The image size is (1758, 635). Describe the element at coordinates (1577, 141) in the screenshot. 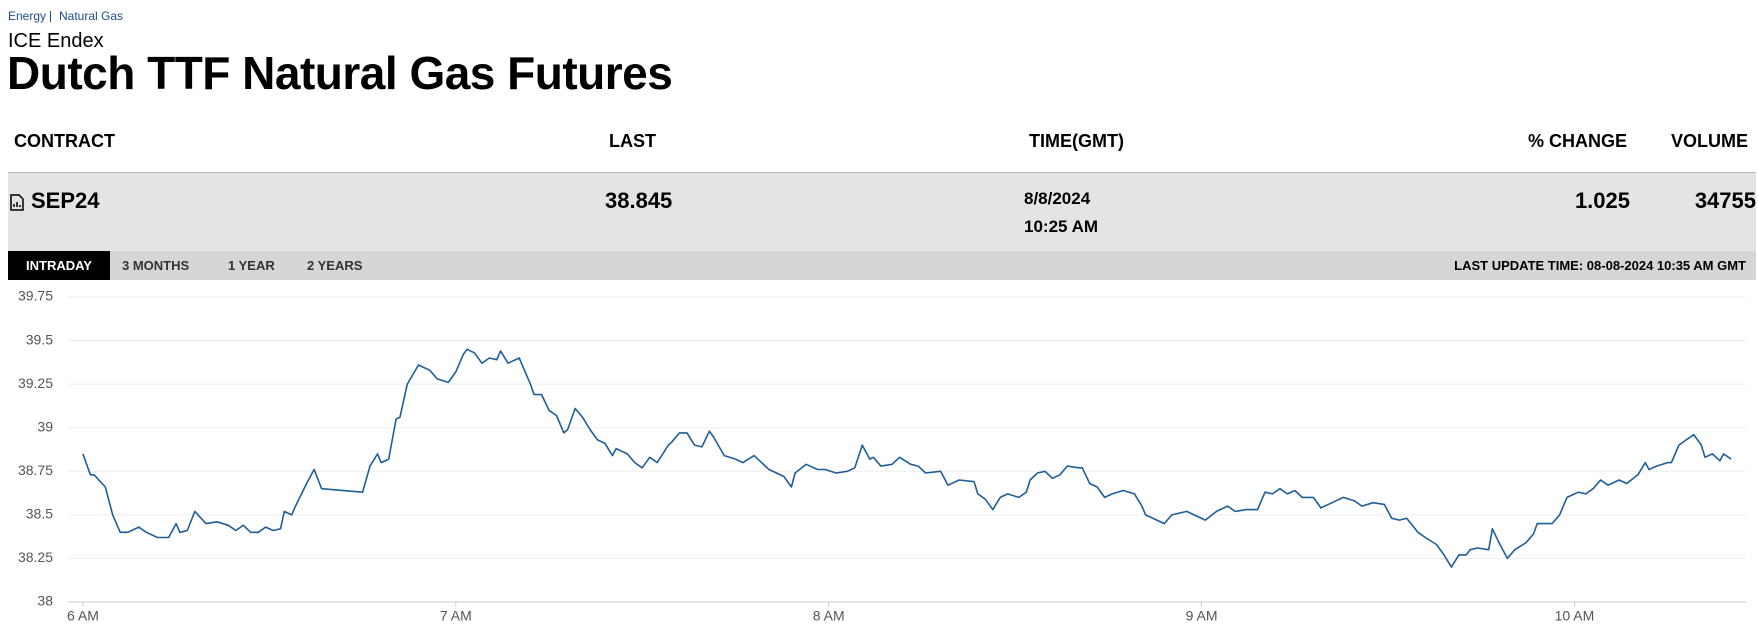

I see `column-header: % CHANGE` at that location.